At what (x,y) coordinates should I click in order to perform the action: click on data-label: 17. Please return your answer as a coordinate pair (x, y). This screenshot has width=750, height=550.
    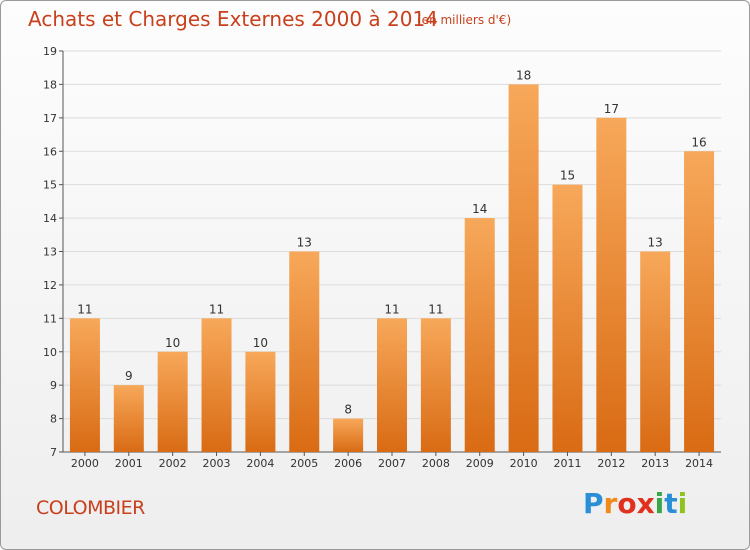
    Looking at the image, I should click on (611, 109).